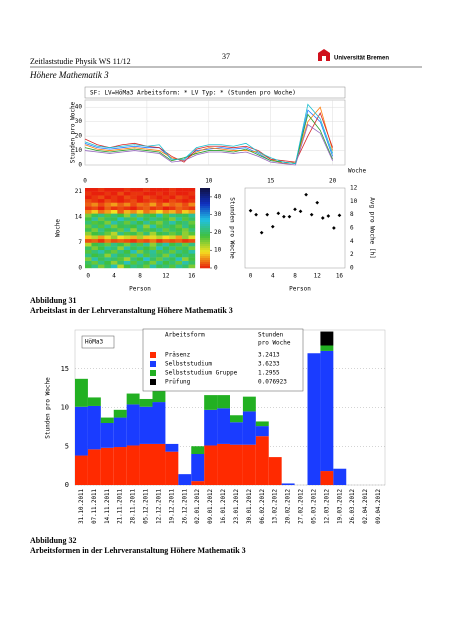 The height and width of the screenshot is (640, 452). Describe the element at coordinates (67, 446) in the screenshot. I see `y-tick-label: 5` at that location.